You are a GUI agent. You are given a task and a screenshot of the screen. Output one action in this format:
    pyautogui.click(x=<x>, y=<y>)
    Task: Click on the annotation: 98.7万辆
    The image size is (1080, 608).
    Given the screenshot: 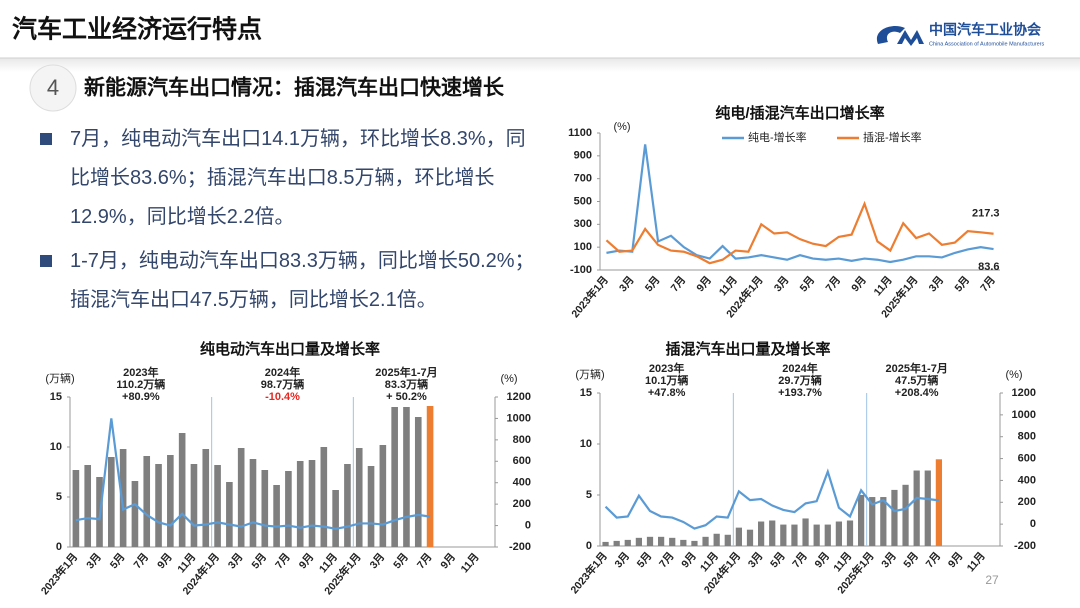 What is the action you would take?
    pyautogui.click(x=282, y=384)
    